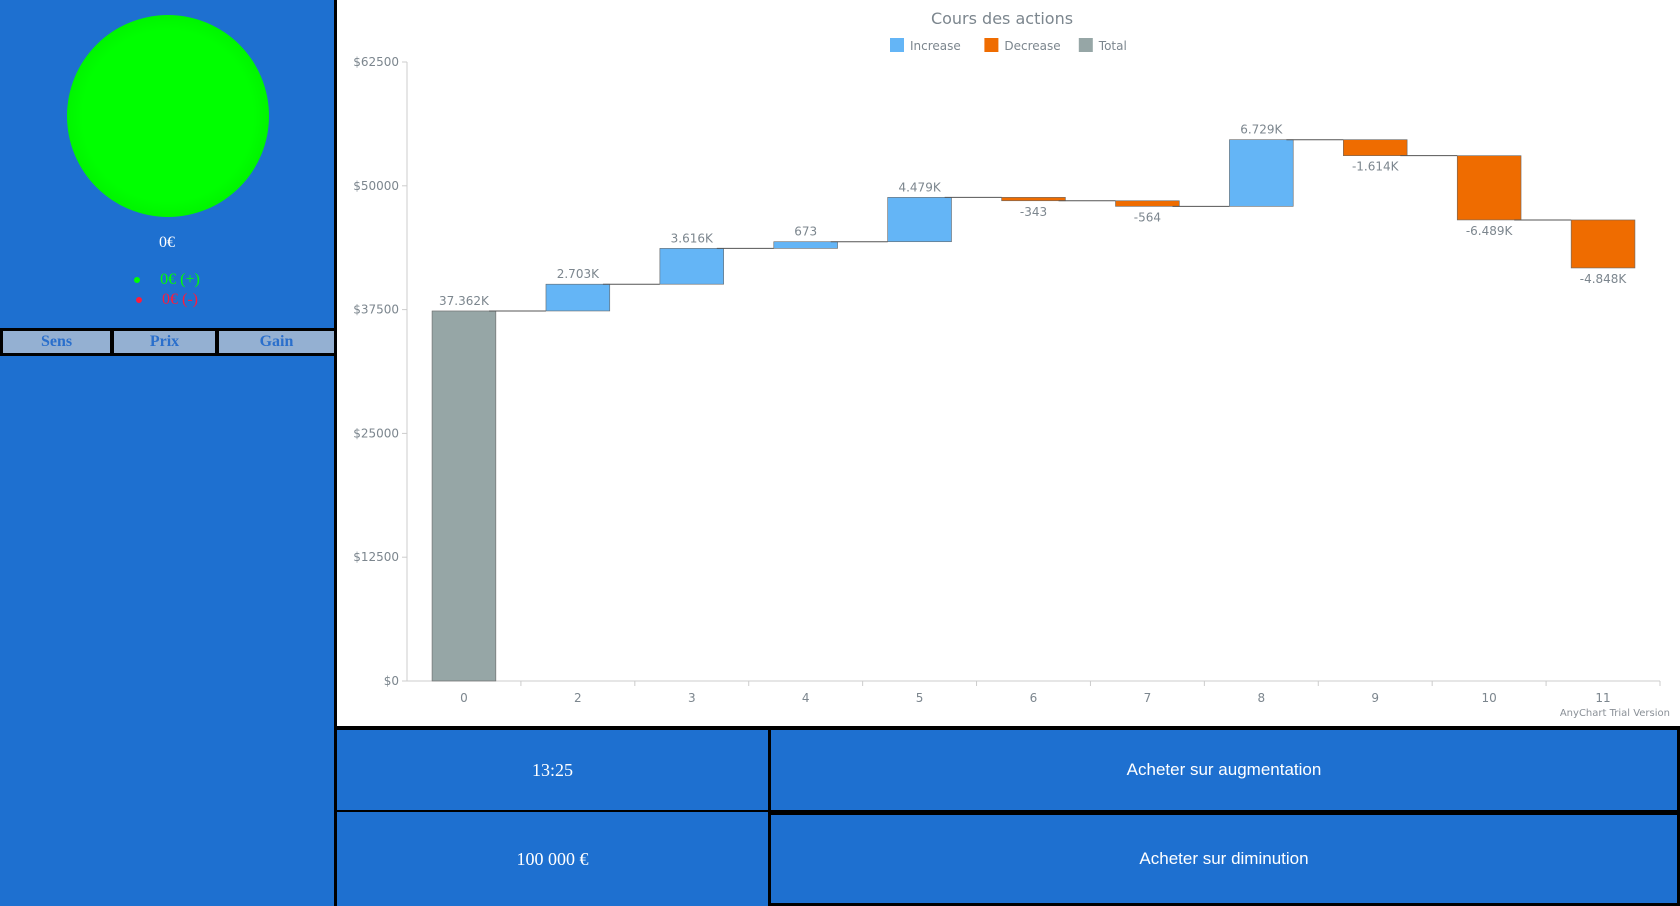 This screenshot has height=906, width=1680. Describe the element at coordinates (1032, 46) in the screenshot. I see `legend-label-decrease: Decrease` at that location.